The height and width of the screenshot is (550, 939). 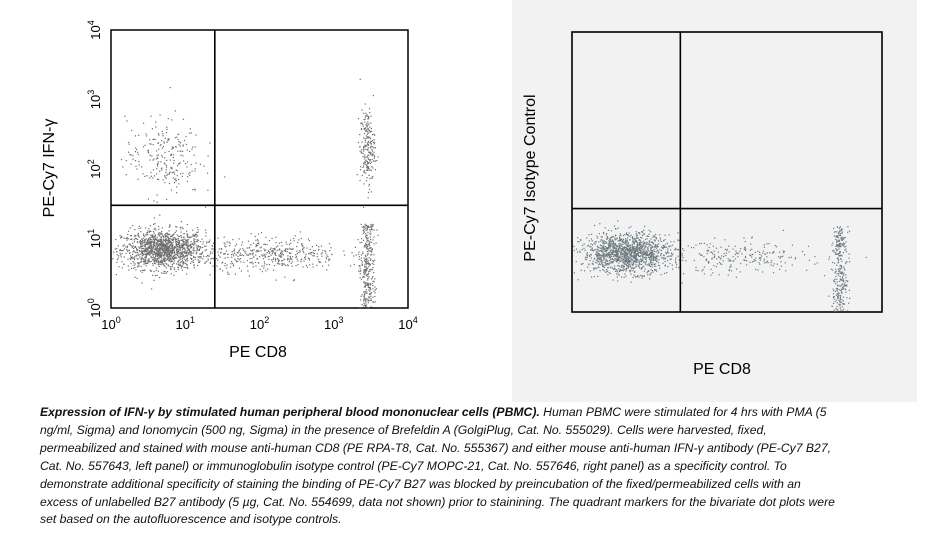 I want to click on x-tick-label: 10³, so click(x=333, y=323).